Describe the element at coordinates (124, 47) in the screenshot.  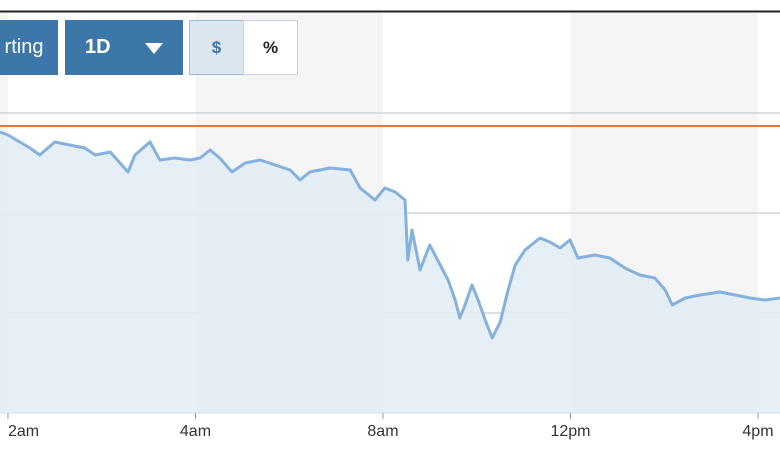
I see `range-dropdown: 1D` at that location.